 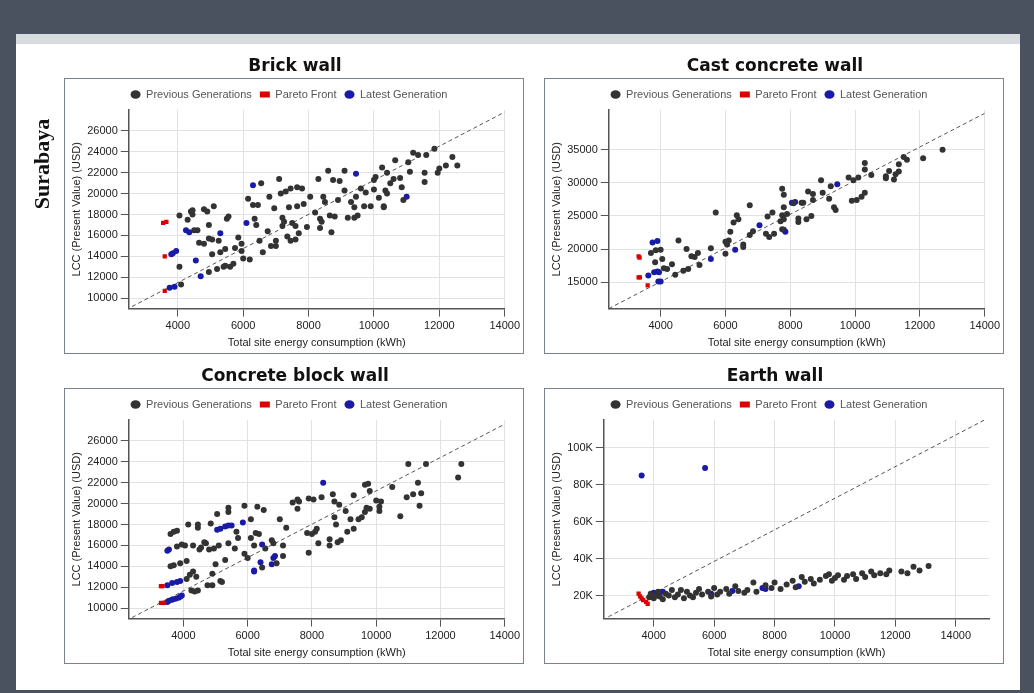 What do you see at coordinates (582, 281) in the screenshot?
I see `y-tick-label: 15000` at bounding box center [582, 281].